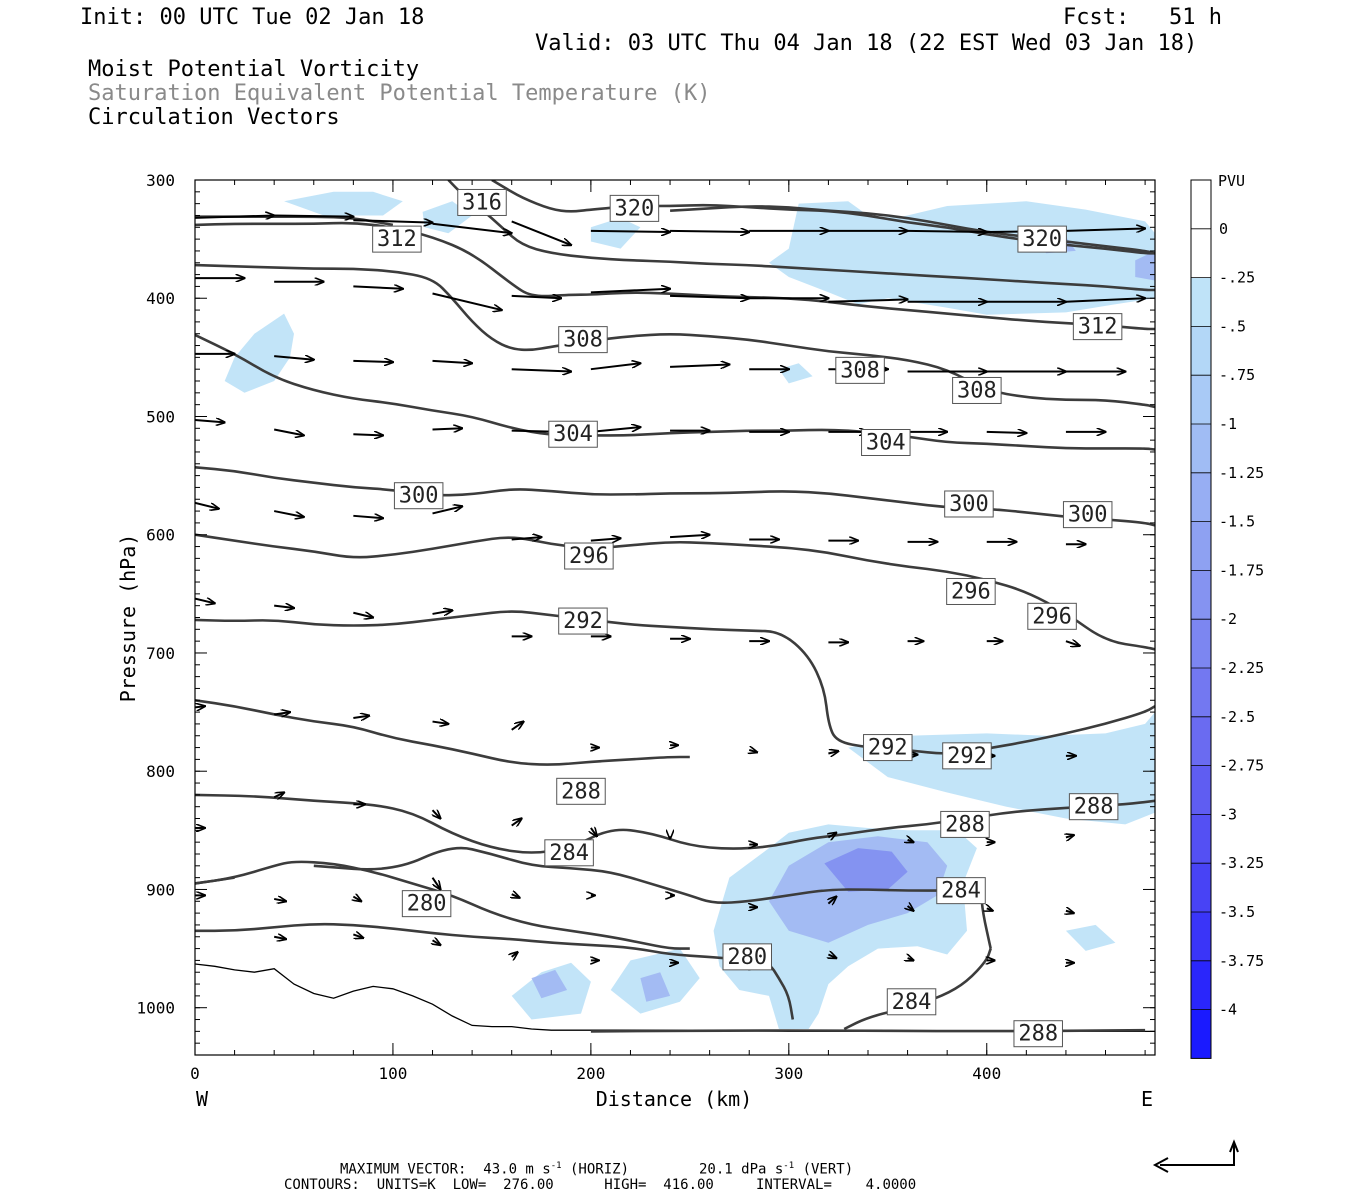 The image size is (1350, 1200). What do you see at coordinates (595, 1169) in the screenshot?
I see `horiz-text: (HORIZ)` at bounding box center [595, 1169].